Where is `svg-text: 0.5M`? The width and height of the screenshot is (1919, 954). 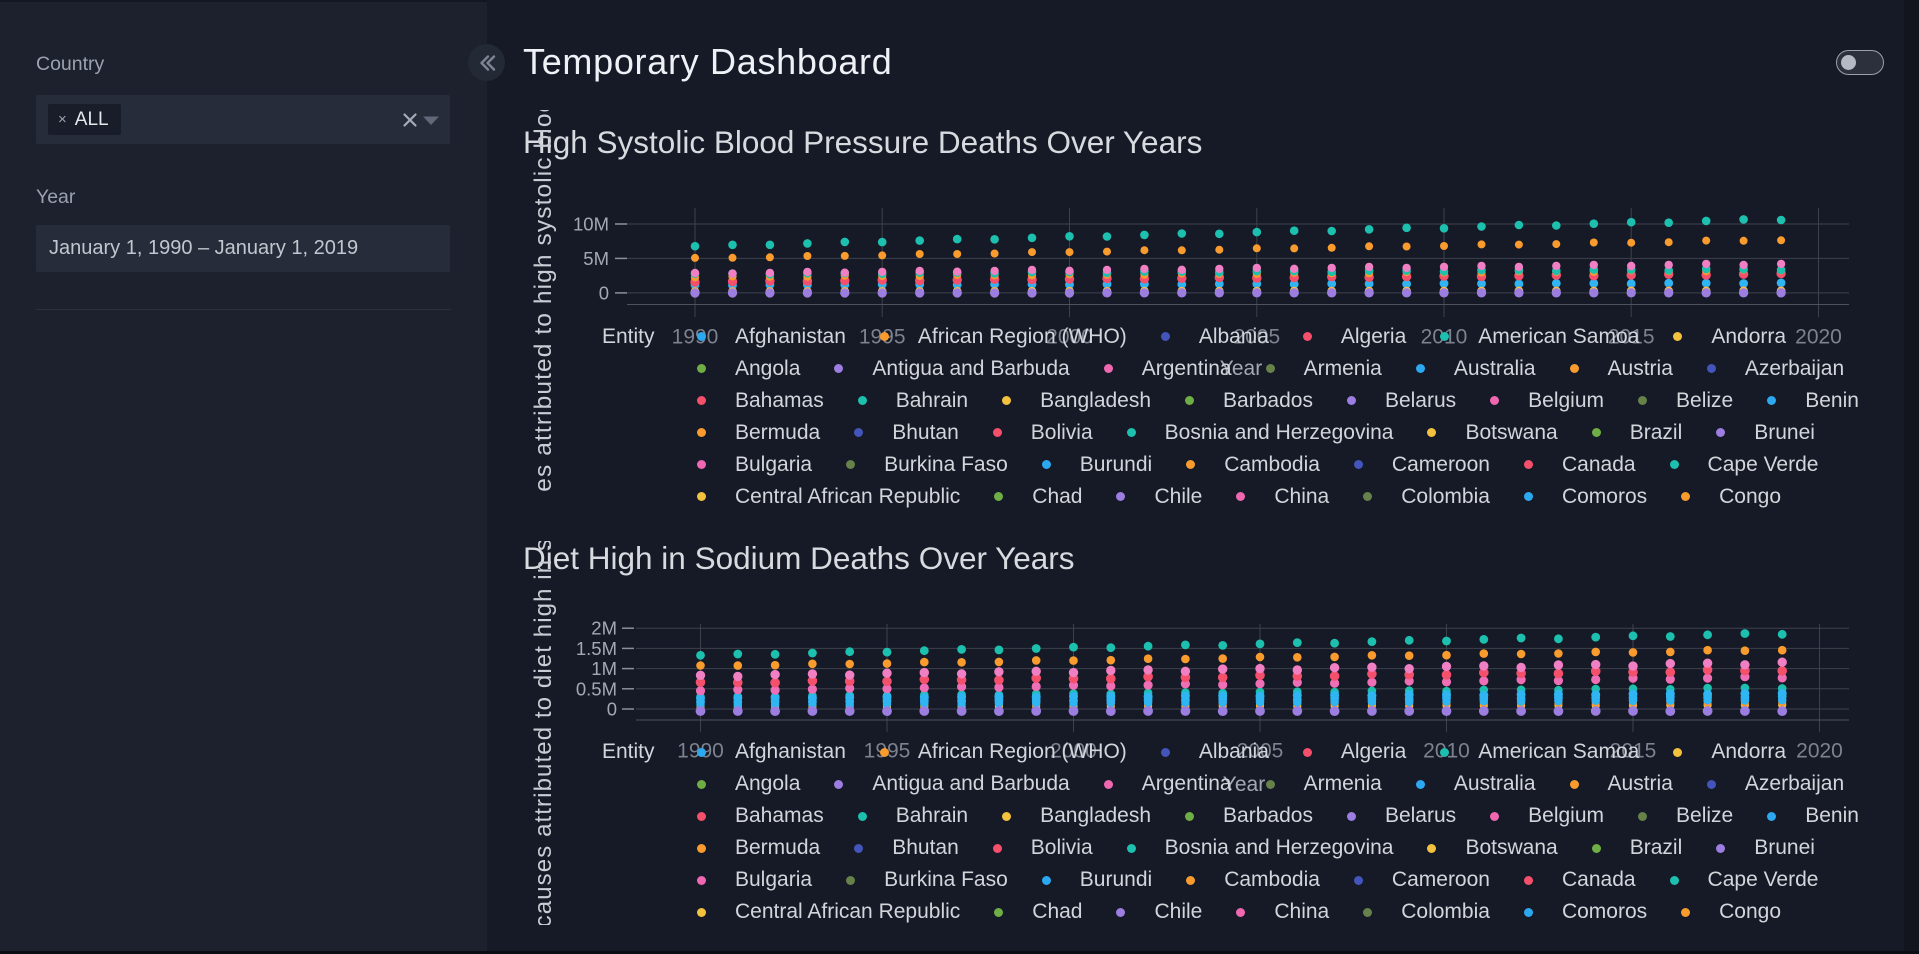 svg-text: 0.5M is located at coordinates (596, 688).